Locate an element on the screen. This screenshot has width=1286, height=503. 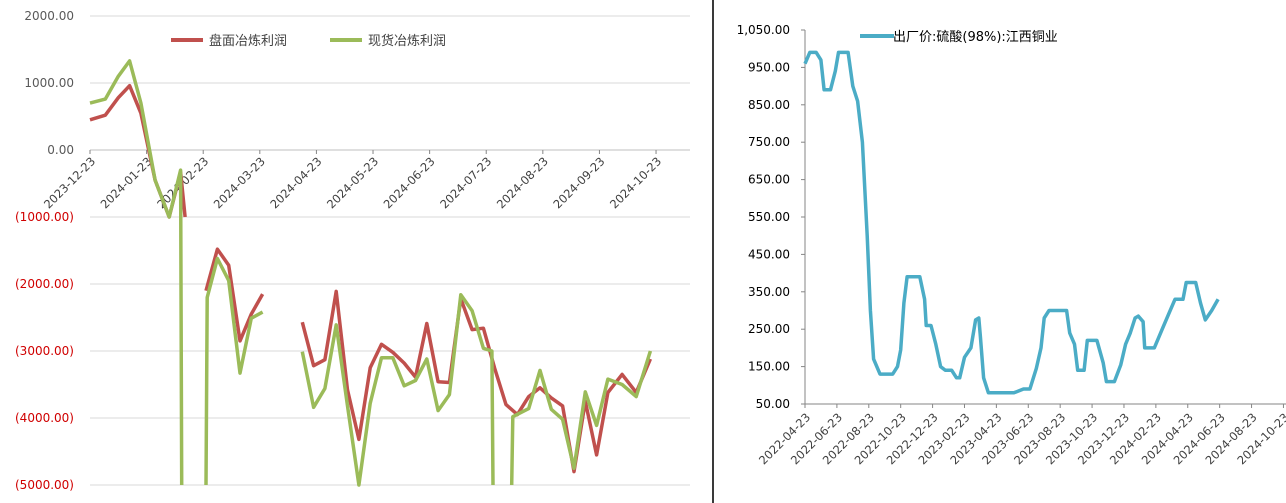
y-tick-label-0: 1,050.00 is located at coordinates (763, 30).